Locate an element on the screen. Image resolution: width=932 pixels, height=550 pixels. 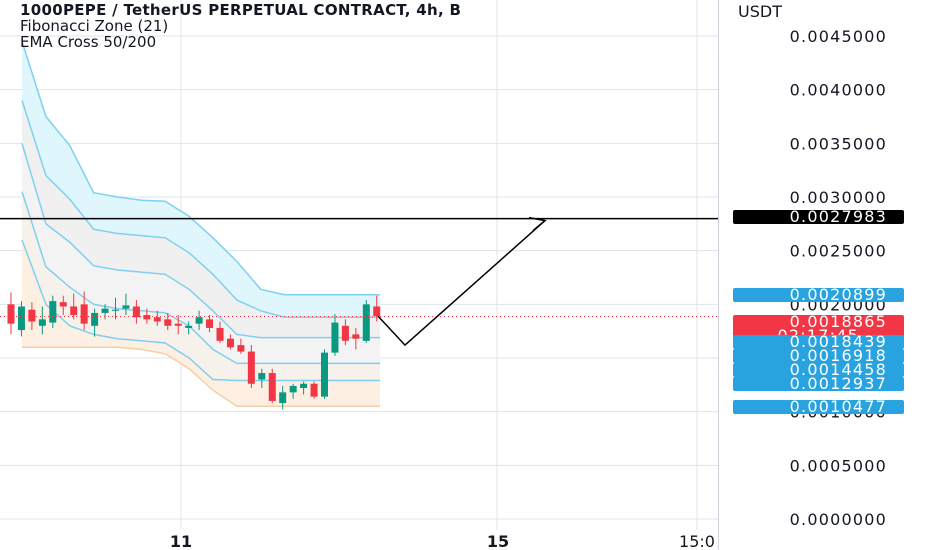
fib-line-l2 is located at coordinates (200, 241).